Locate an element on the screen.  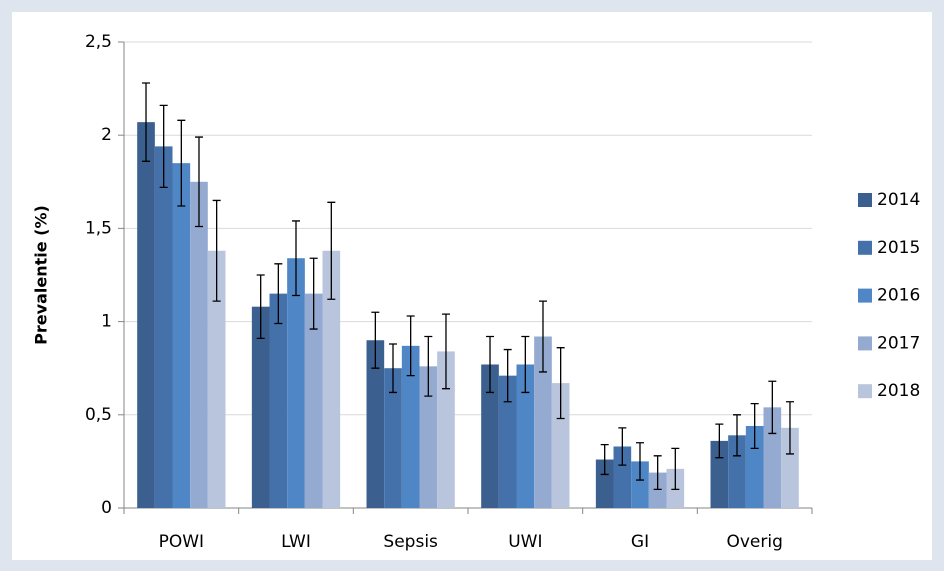
x-tick-label: Overig is located at coordinates (754, 542).